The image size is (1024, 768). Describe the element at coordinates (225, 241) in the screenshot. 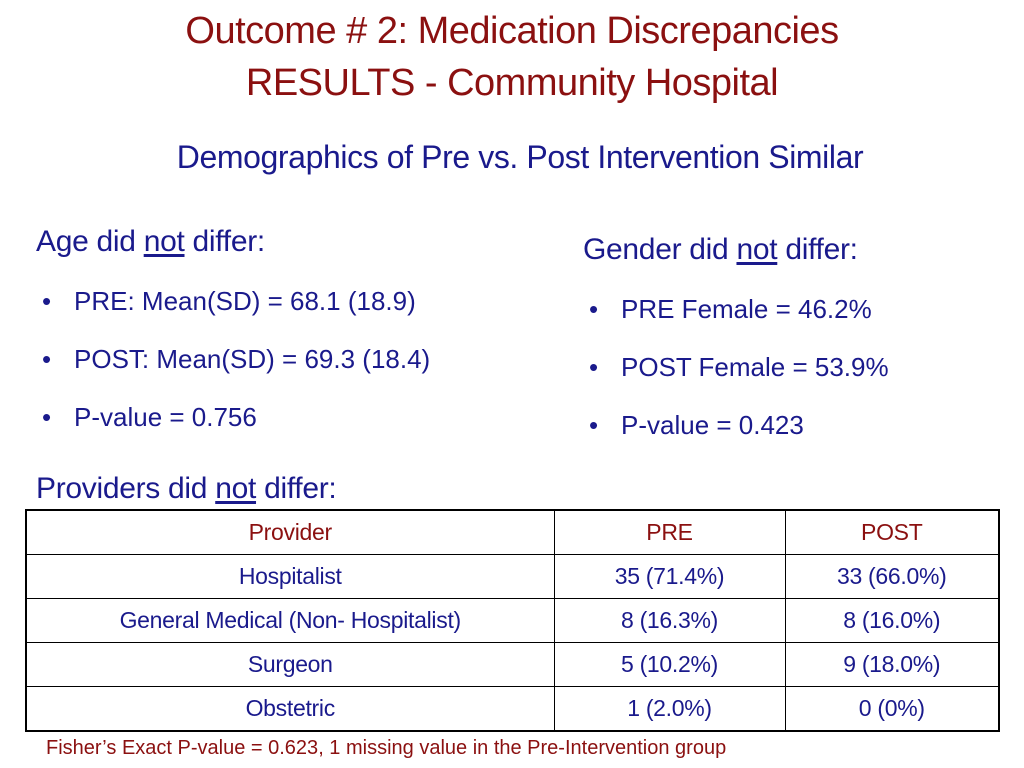

I see `age-heading-post: differ:` at that location.